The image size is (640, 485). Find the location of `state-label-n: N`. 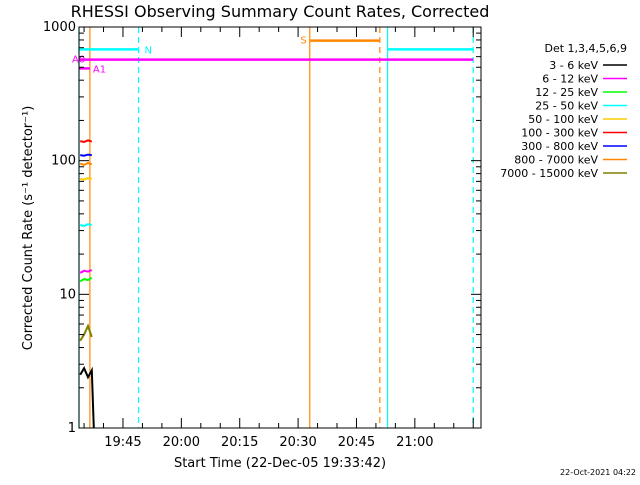

state-label-n: N is located at coordinates (148, 50).